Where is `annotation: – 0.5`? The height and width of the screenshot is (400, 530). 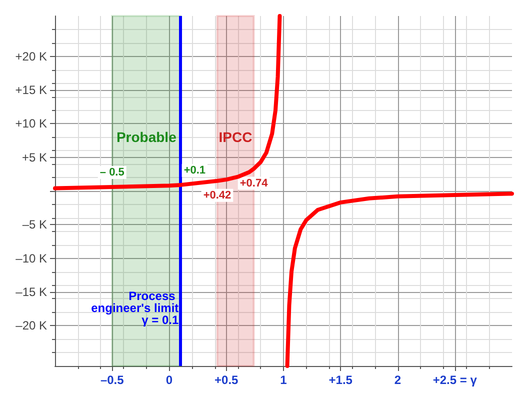 annotation: – 0.5 is located at coordinates (112, 172).